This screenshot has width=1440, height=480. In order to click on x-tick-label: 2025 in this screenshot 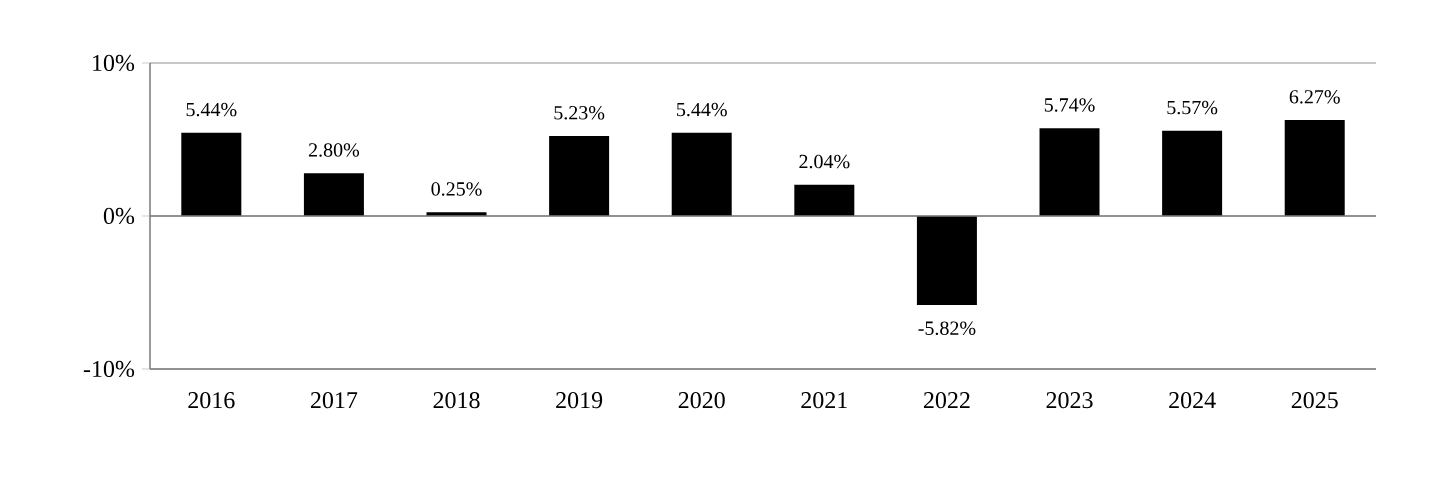, I will do `click(1314, 400)`.